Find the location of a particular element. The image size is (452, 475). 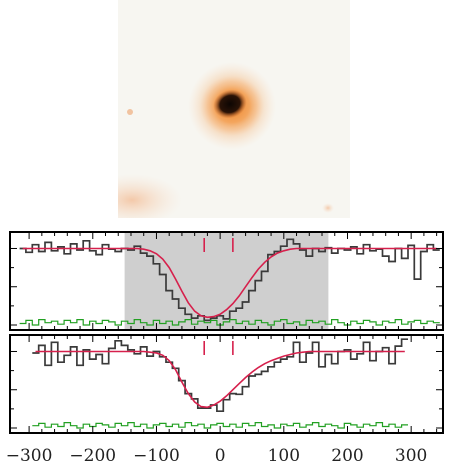

observed-spectrum-line is located at coordinates (220, 375).